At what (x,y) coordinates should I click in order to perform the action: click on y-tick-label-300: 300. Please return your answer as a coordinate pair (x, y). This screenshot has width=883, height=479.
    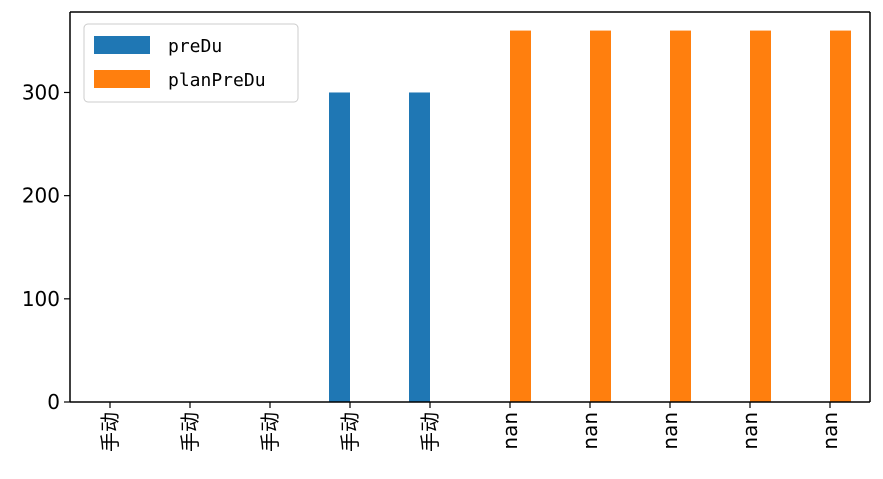
    Looking at the image, I should click on (41, 92).